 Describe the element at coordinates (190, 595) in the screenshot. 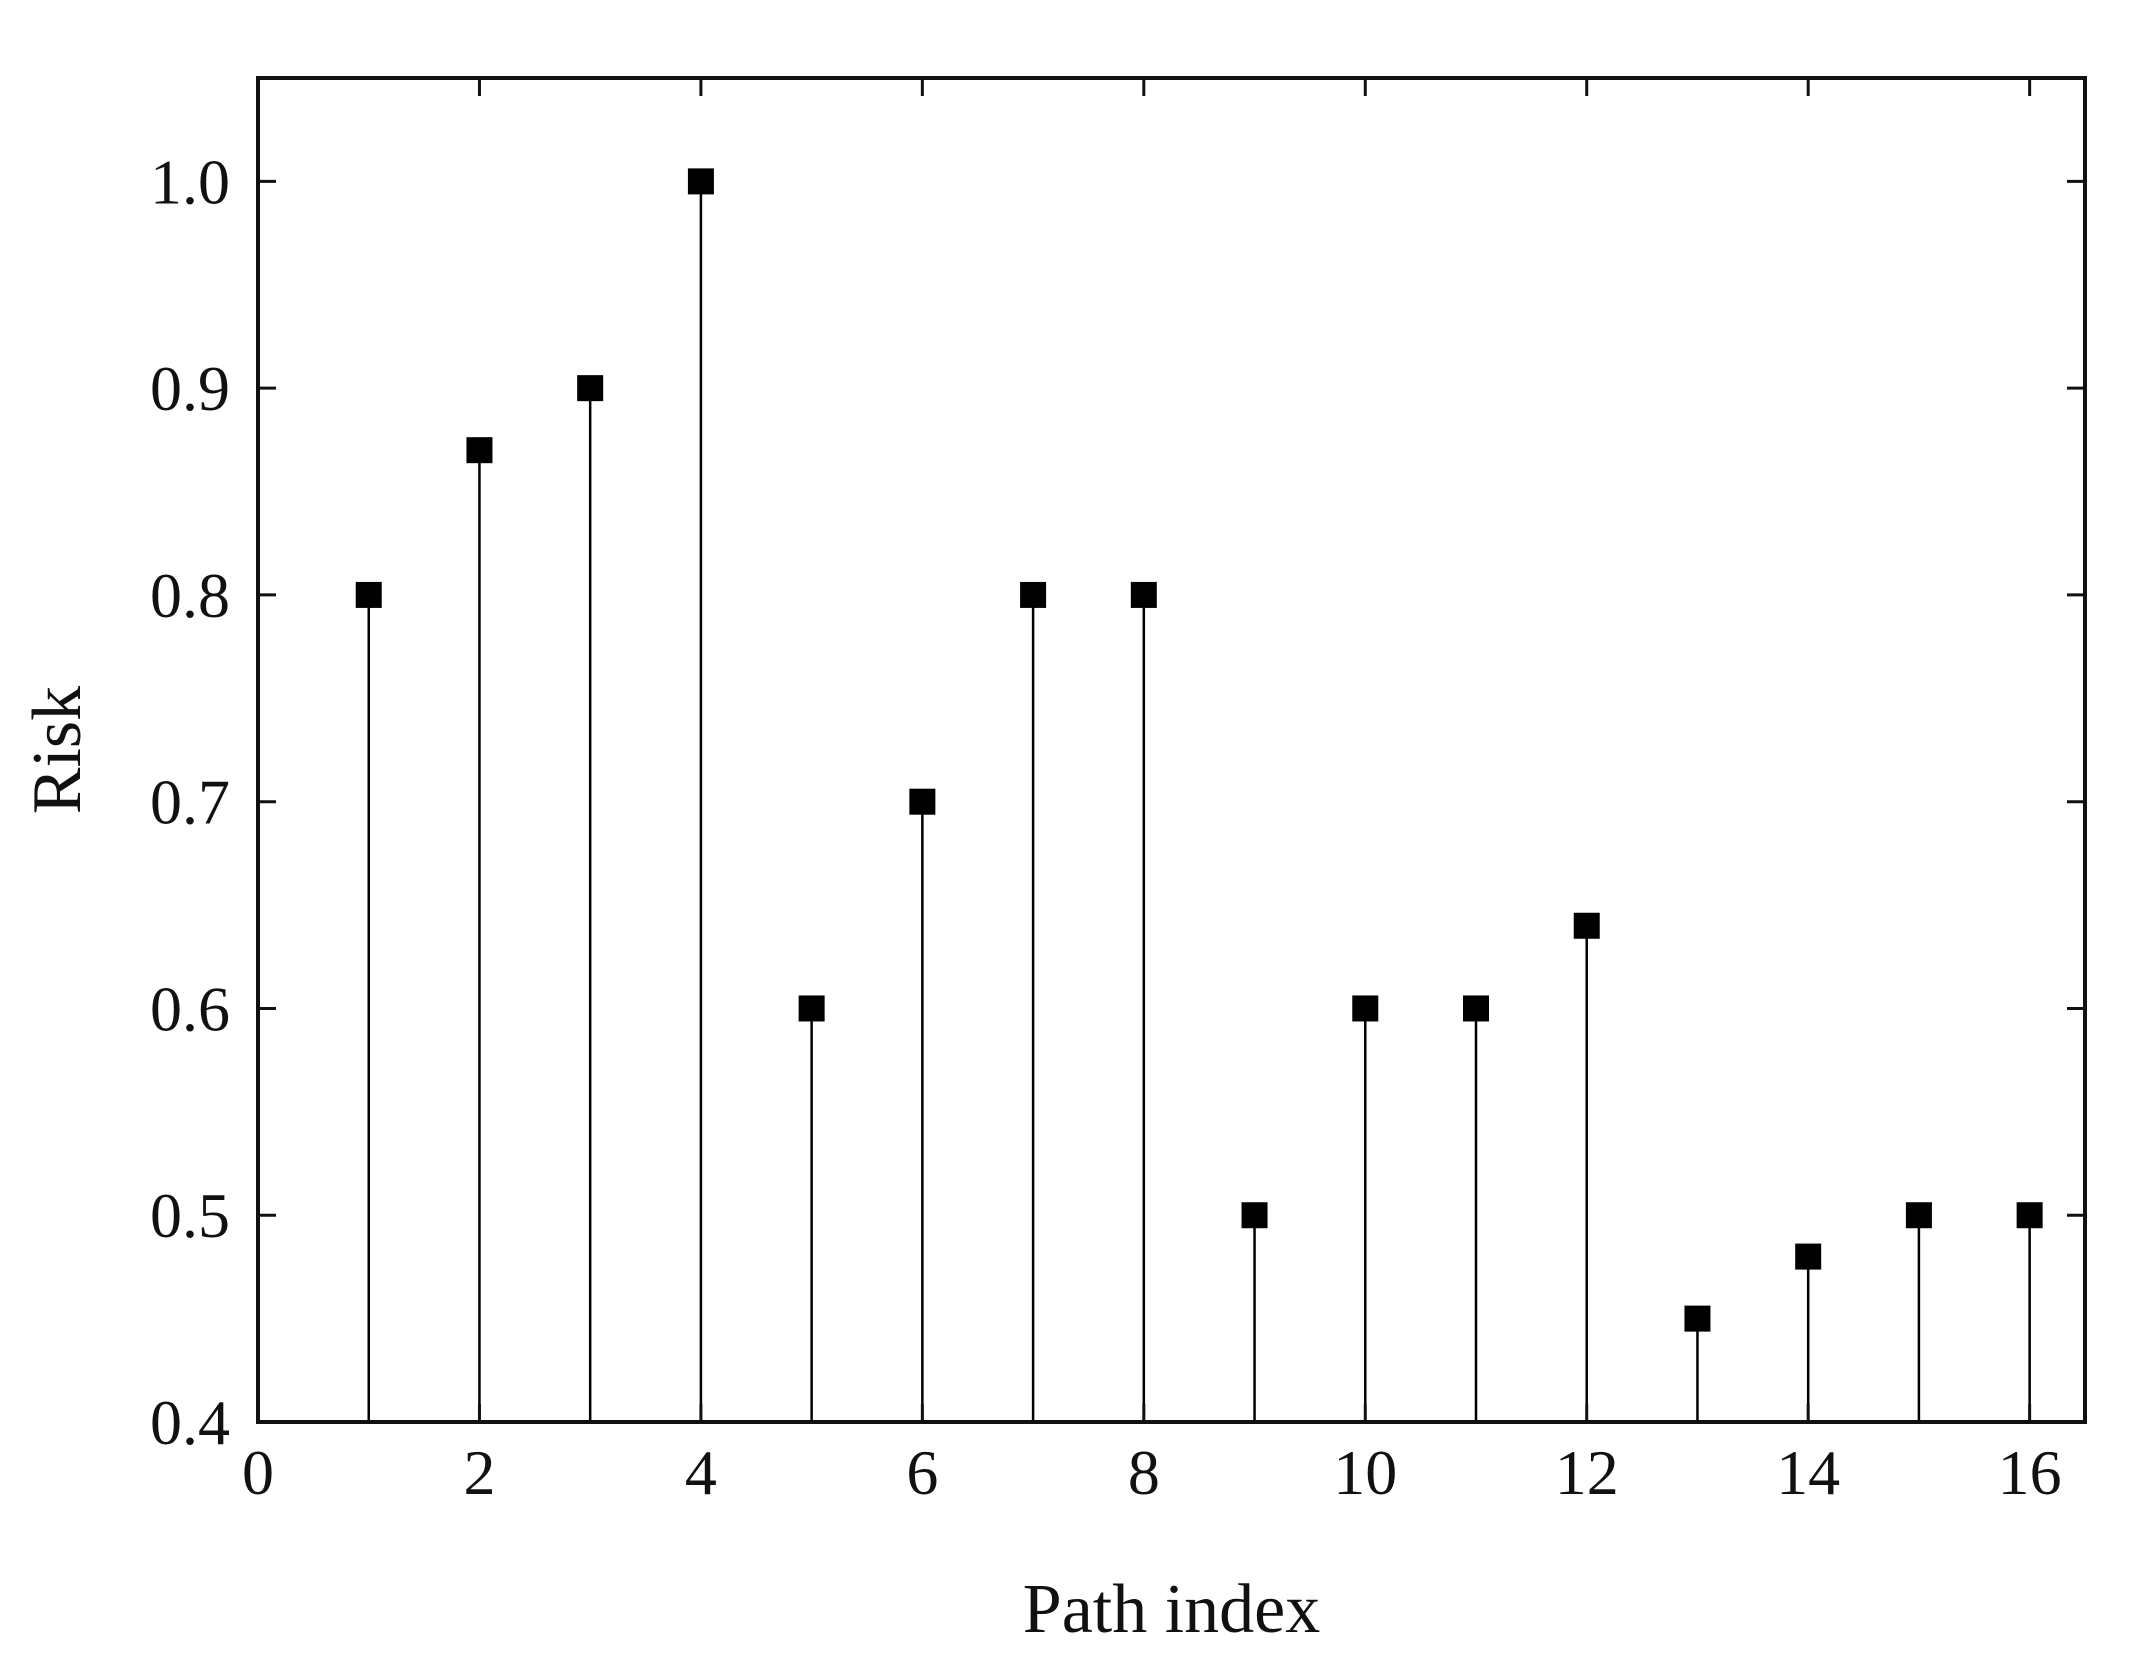

I see `y-tick-label: 0.8` at that location.